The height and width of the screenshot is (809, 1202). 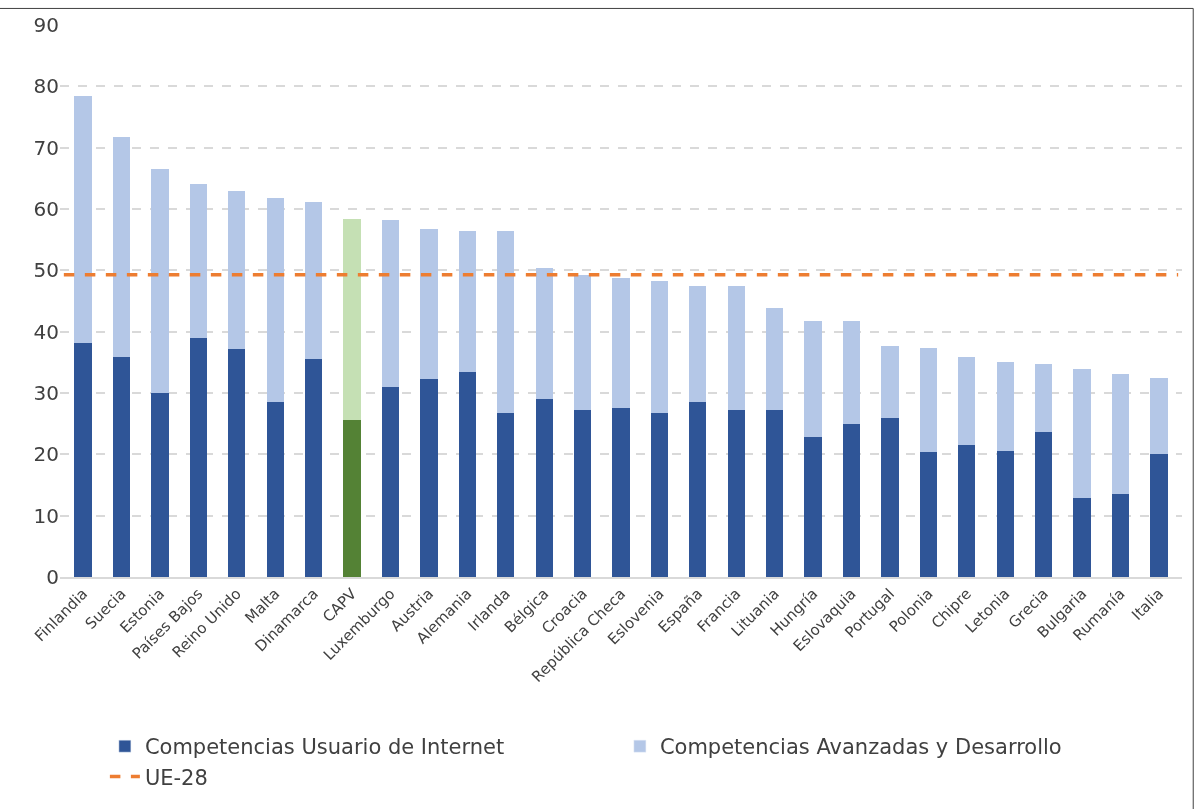 I want to click on y-tick-label: 80, so click(x=46, y=86).